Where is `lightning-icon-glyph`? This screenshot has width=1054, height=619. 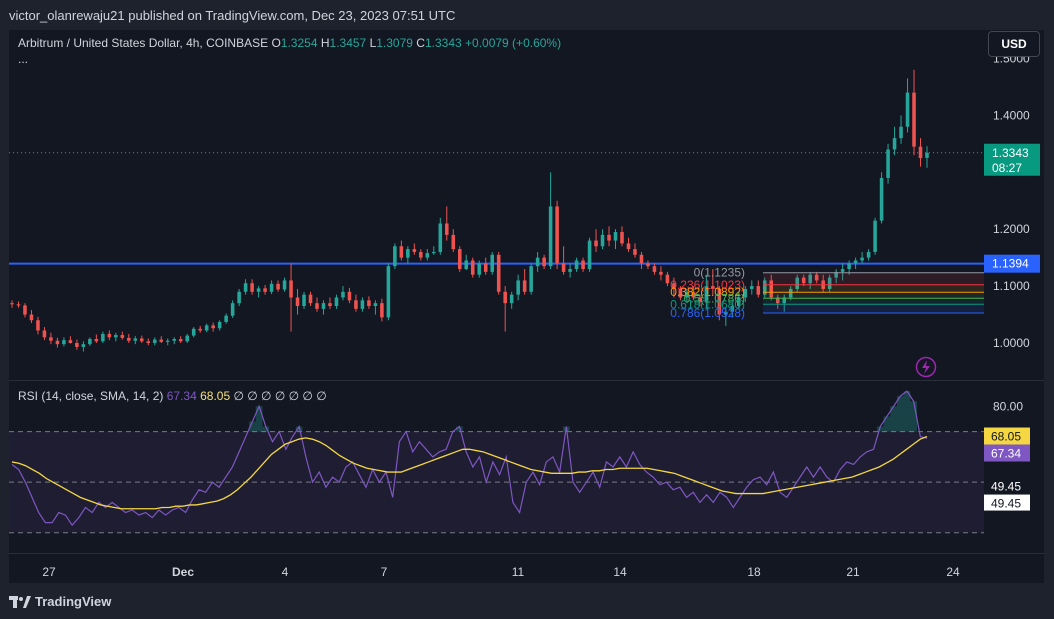
lightning-icon-glyph is located at coordinates (926, 367).